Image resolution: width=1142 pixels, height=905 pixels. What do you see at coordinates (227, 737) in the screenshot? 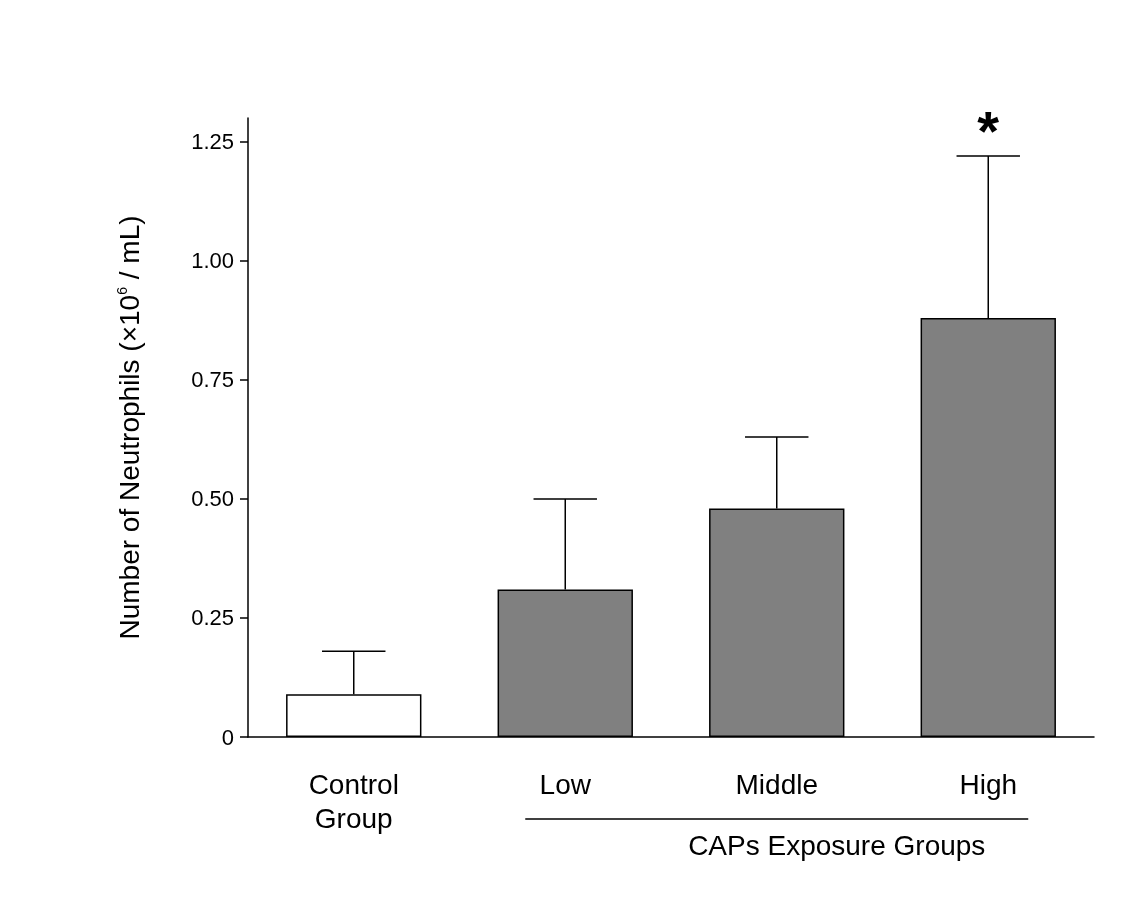
I see `y-tick-label: 0` at bounding box center [227, 737].